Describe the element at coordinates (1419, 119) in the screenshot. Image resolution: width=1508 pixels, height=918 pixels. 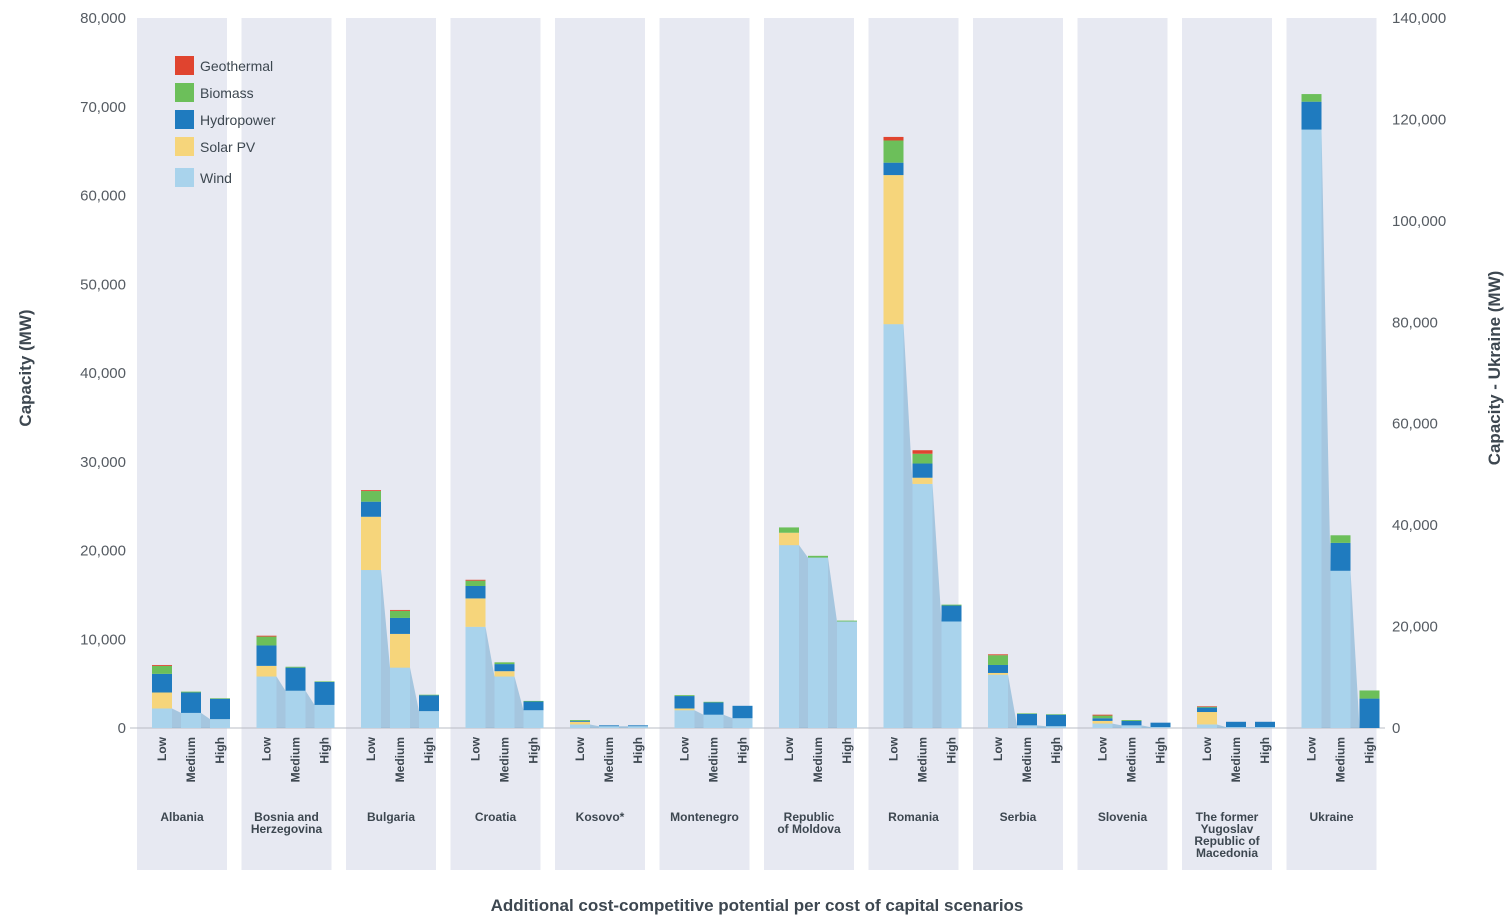
I see `y-tick-right: 120,000` at that location.